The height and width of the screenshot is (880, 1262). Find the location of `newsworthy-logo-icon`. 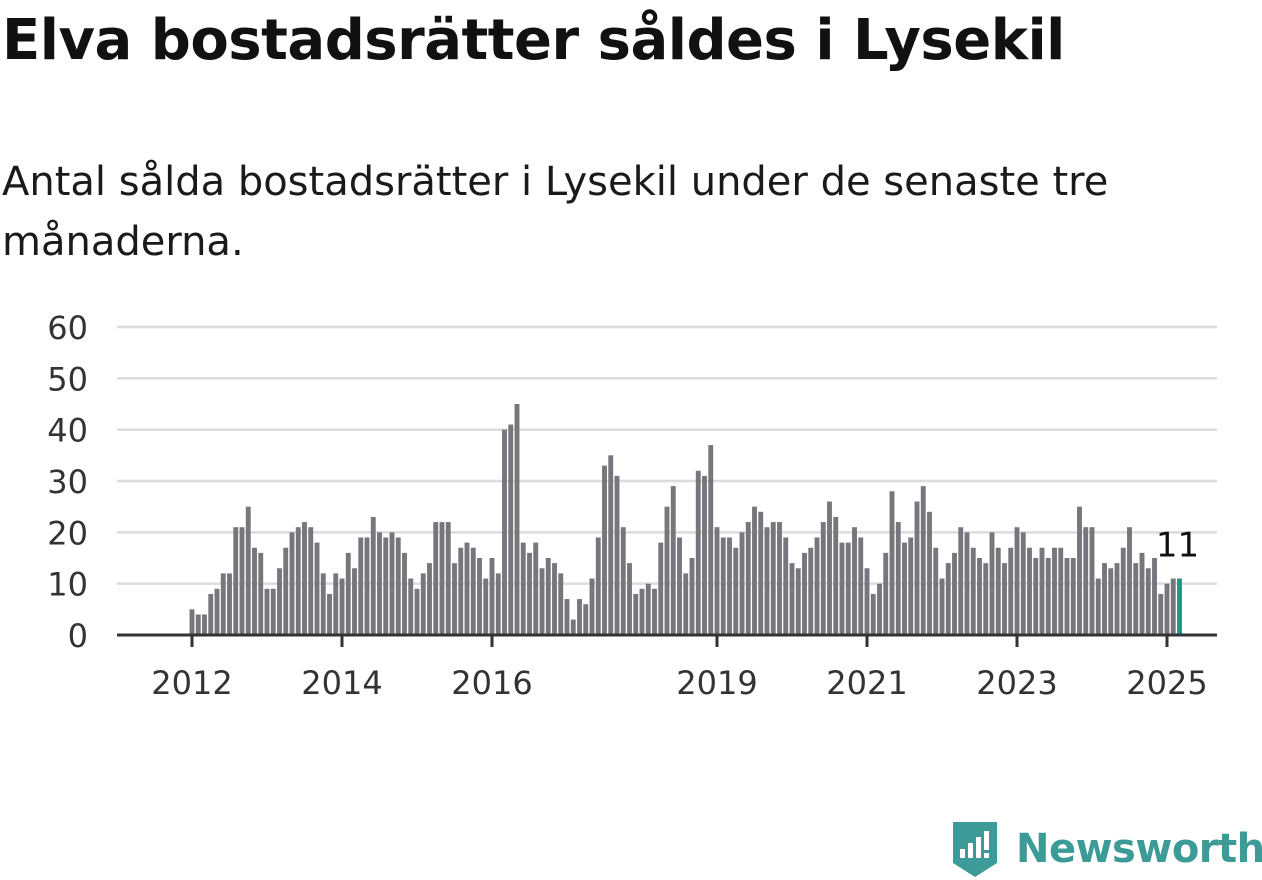

newsworthy-logo-icon is located at coordinates (975, 849).